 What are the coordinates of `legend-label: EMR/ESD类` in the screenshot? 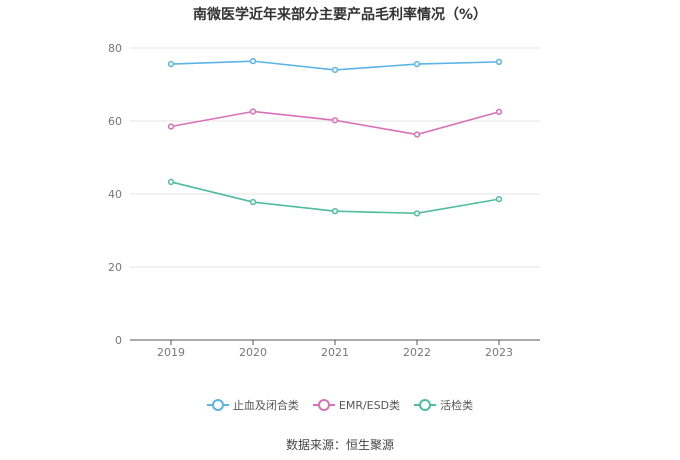 It's located at (369, 405).